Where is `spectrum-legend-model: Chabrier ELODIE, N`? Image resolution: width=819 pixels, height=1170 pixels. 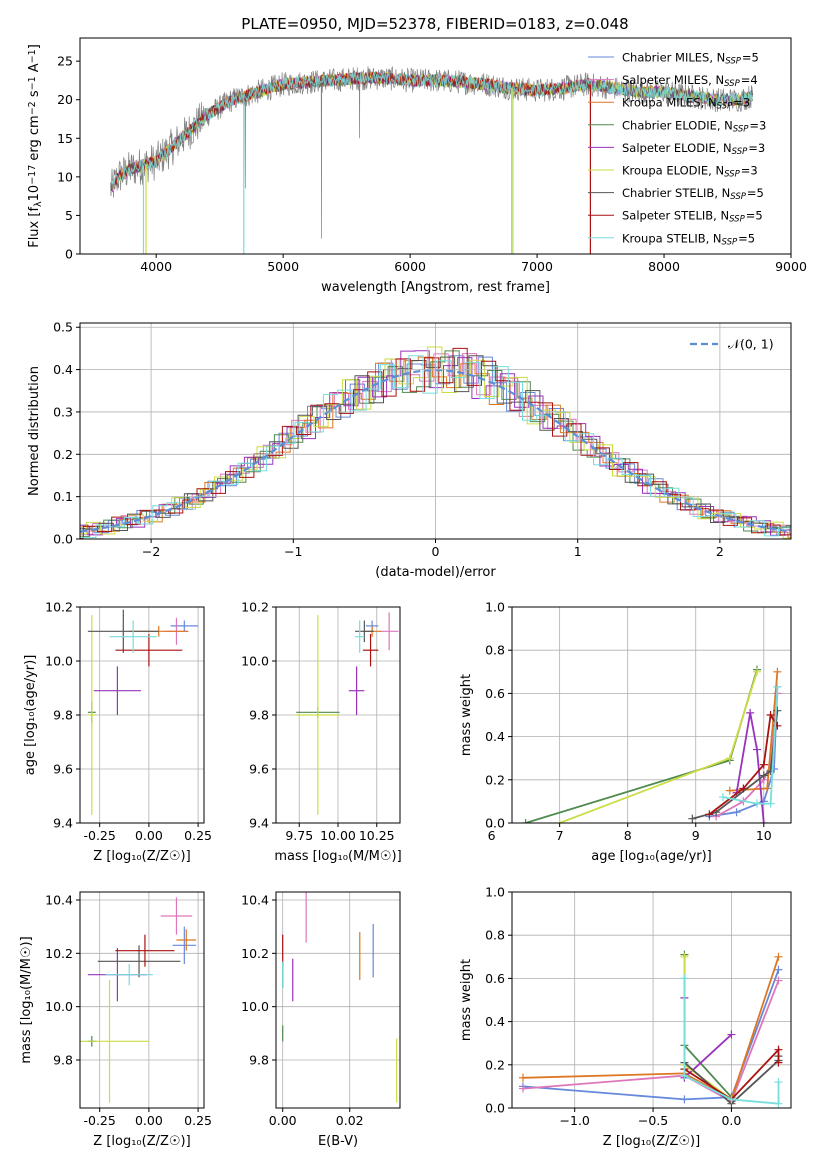
spectrum-legend-model: Chabrier ELODIE, N is located at coordinates (677, 125).